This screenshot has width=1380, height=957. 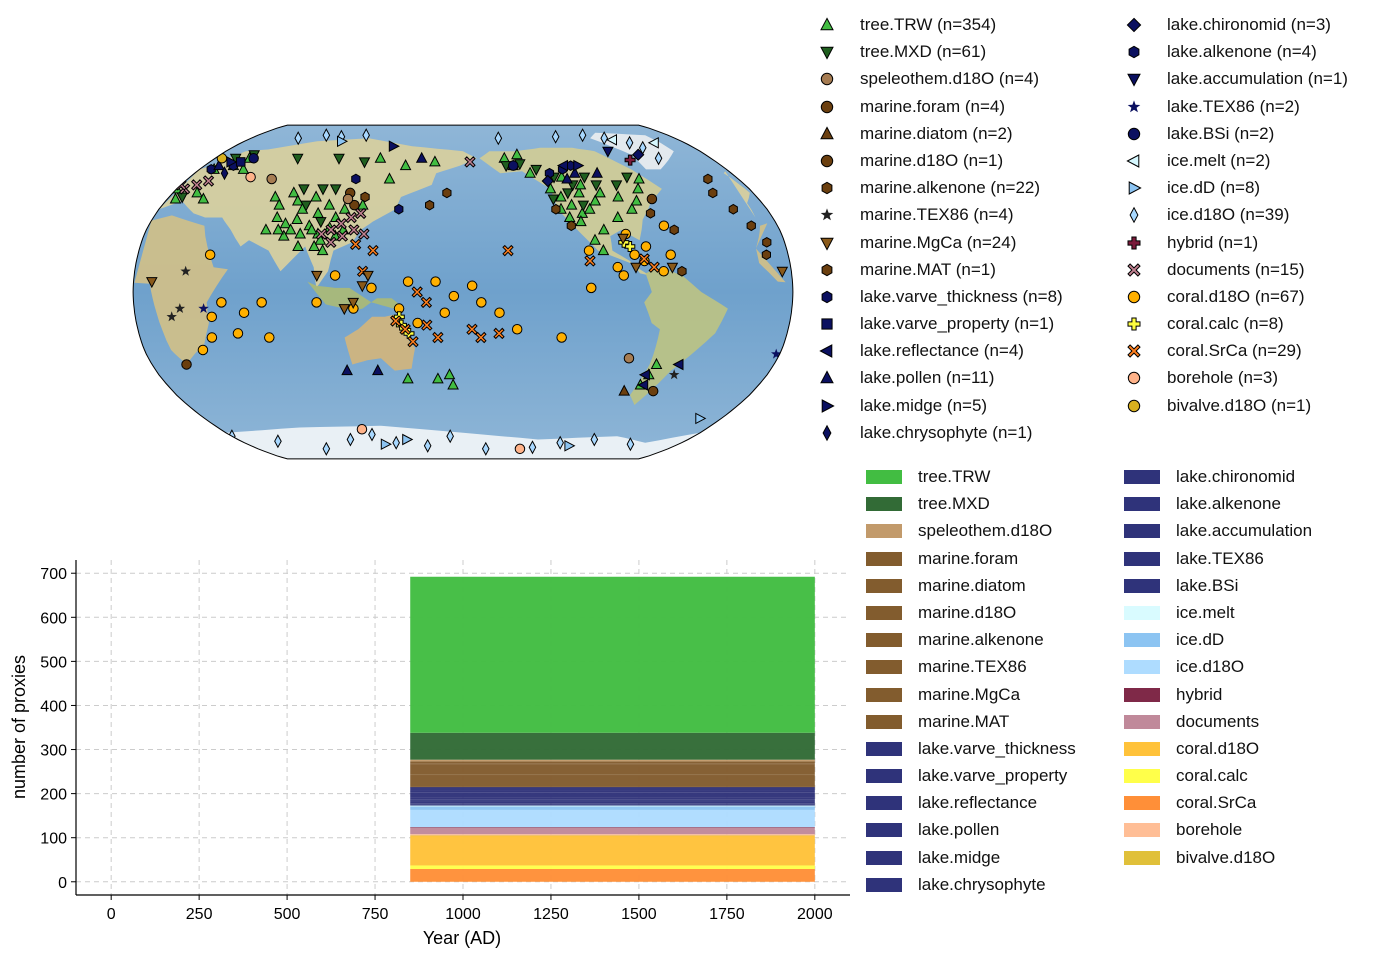 I want to click on legend-marker-lake-varve_thickness, so click(x=827, y=297).